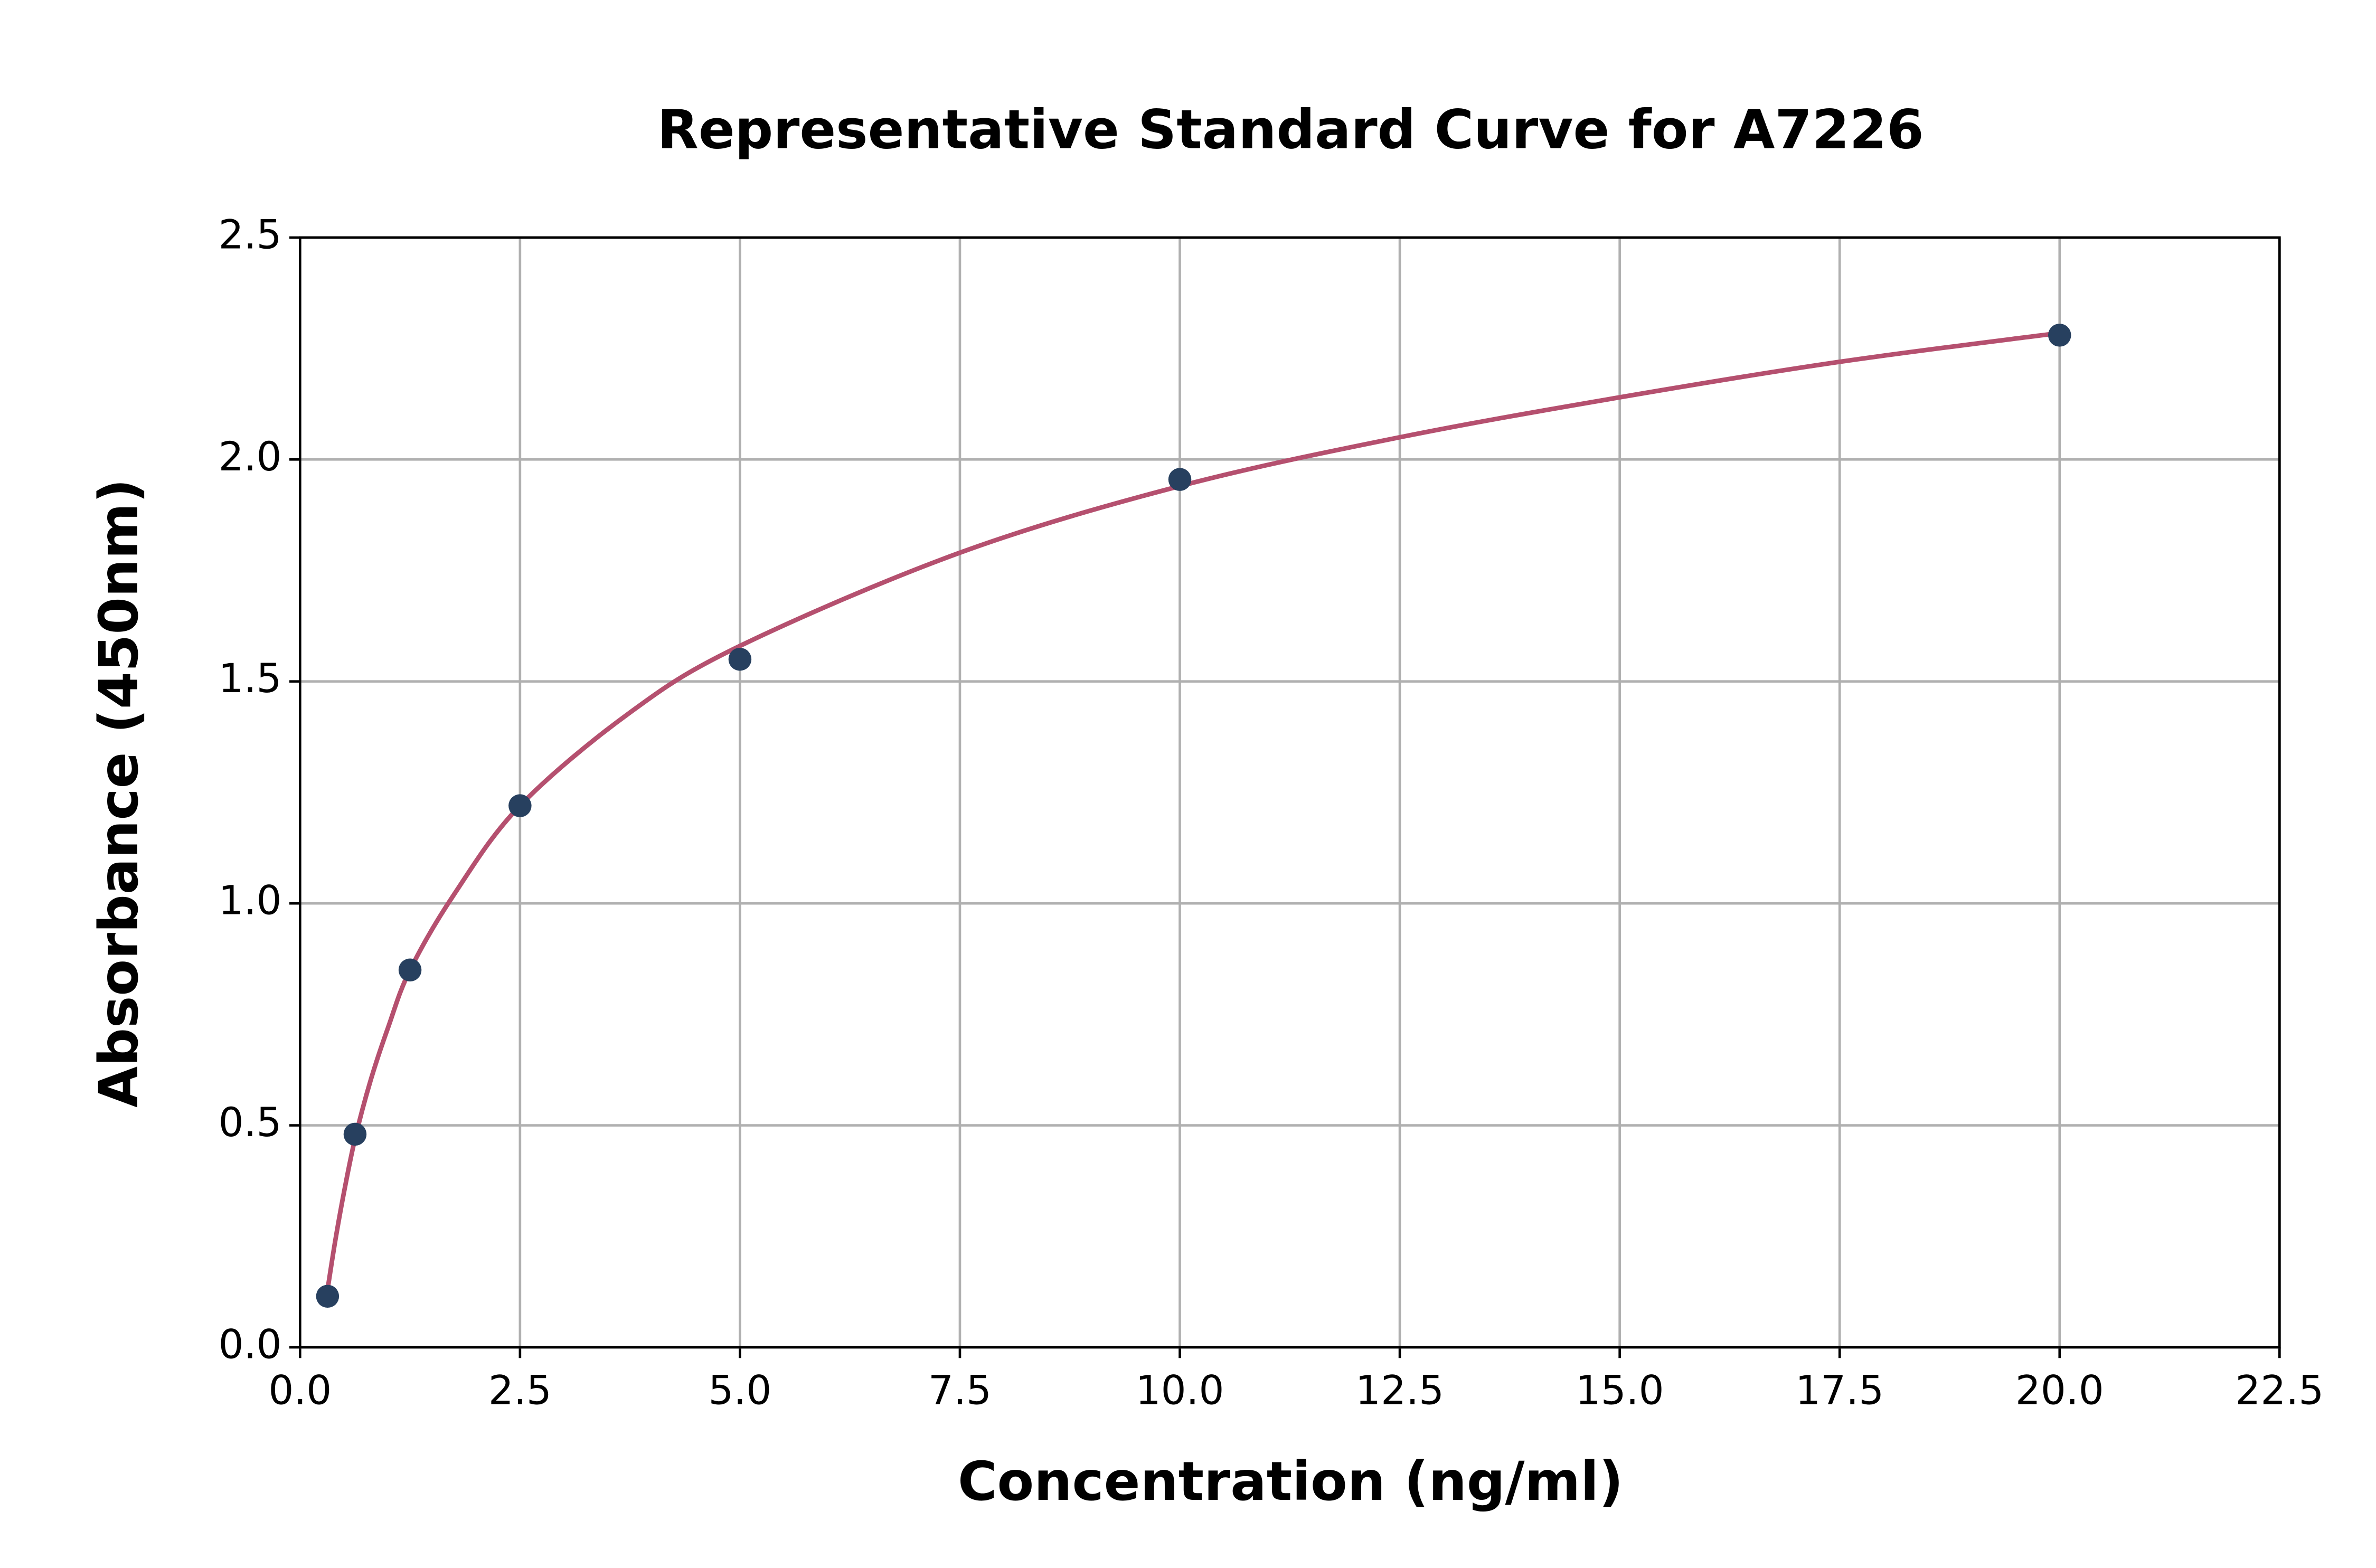 This screenshot has width=2376, height=1568. What do you see at coordinates (251, 679) in the screenshot?
I see `y-tick-label: 1.5` at bounding box center [251, 679].